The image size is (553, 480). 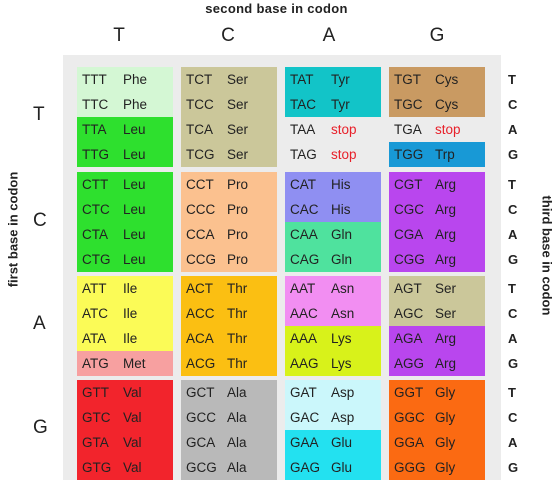 I want to click on codon-tct: TCT Ser, so click(x=229, y=79).